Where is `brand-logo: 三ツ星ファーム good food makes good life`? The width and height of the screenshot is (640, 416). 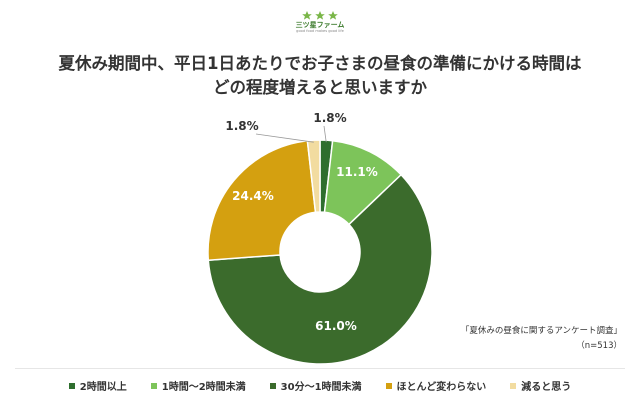 brand-logo: 三ツ星ファーム good food makes good life is located at coordinates (320, 28).